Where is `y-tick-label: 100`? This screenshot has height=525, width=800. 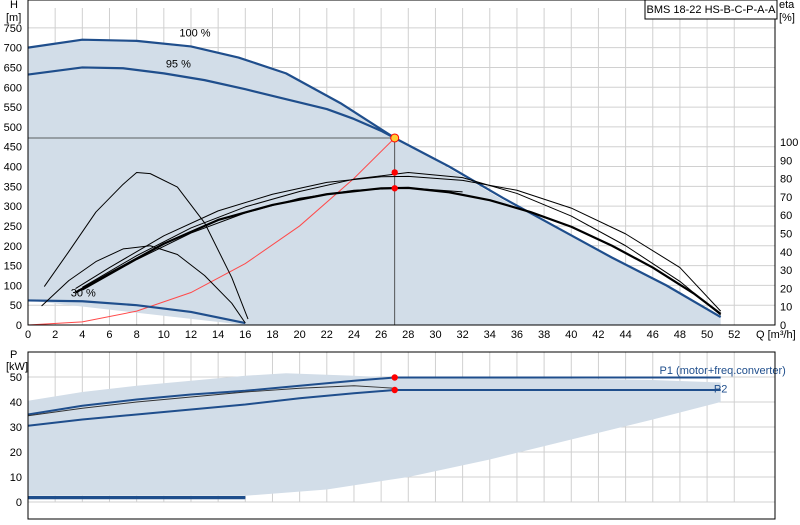
y-tick-label: 100 is located at coordinates (13, 286).